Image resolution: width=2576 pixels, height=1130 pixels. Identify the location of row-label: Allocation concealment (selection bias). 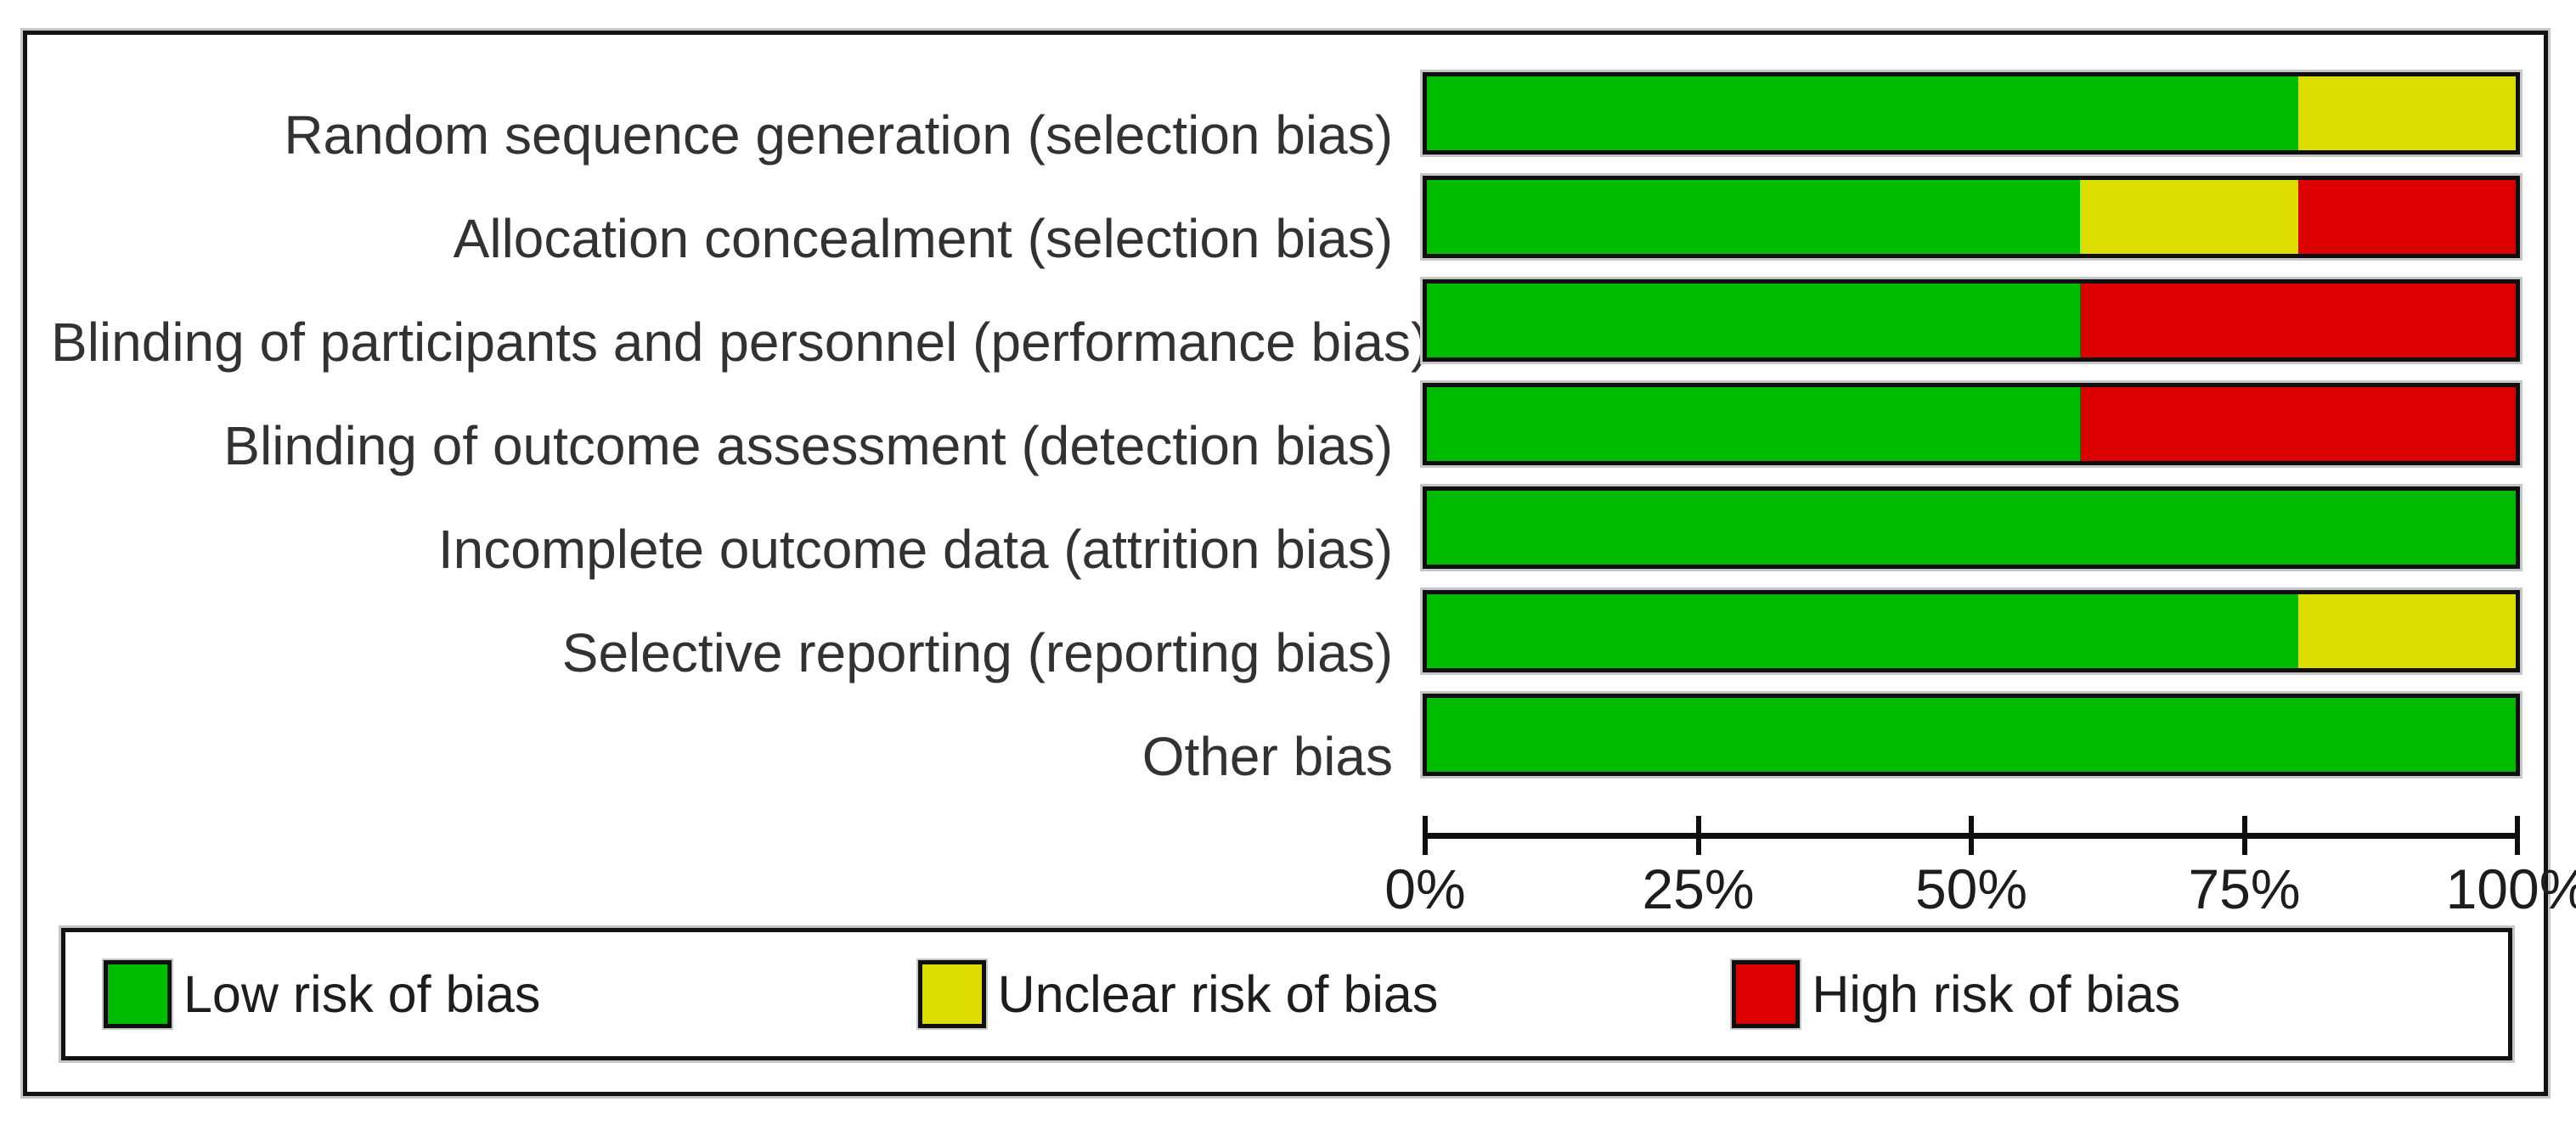
(923, 238).